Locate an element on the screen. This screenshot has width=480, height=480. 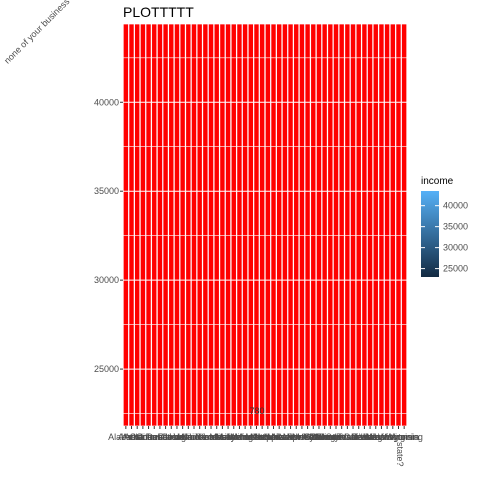
x-tick-label: Delaware is located at coordinates (166, 437).